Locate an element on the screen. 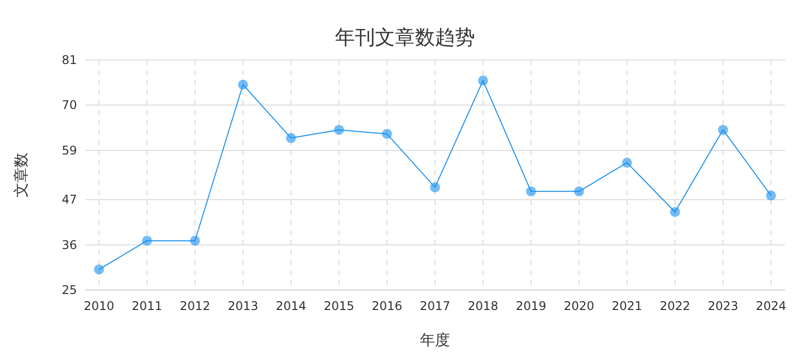 This screenshot has height=360, width=810. x-tick-label: 2013 is located at coordinates (243, 306).